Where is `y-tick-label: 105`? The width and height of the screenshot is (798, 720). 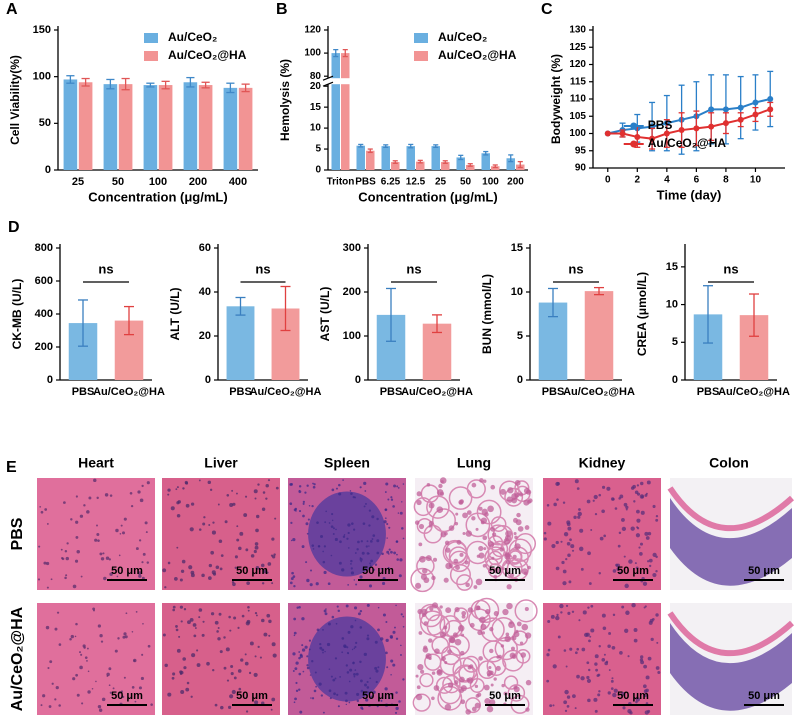 y-tick-label: 105 is located at coordinates (577, 116).